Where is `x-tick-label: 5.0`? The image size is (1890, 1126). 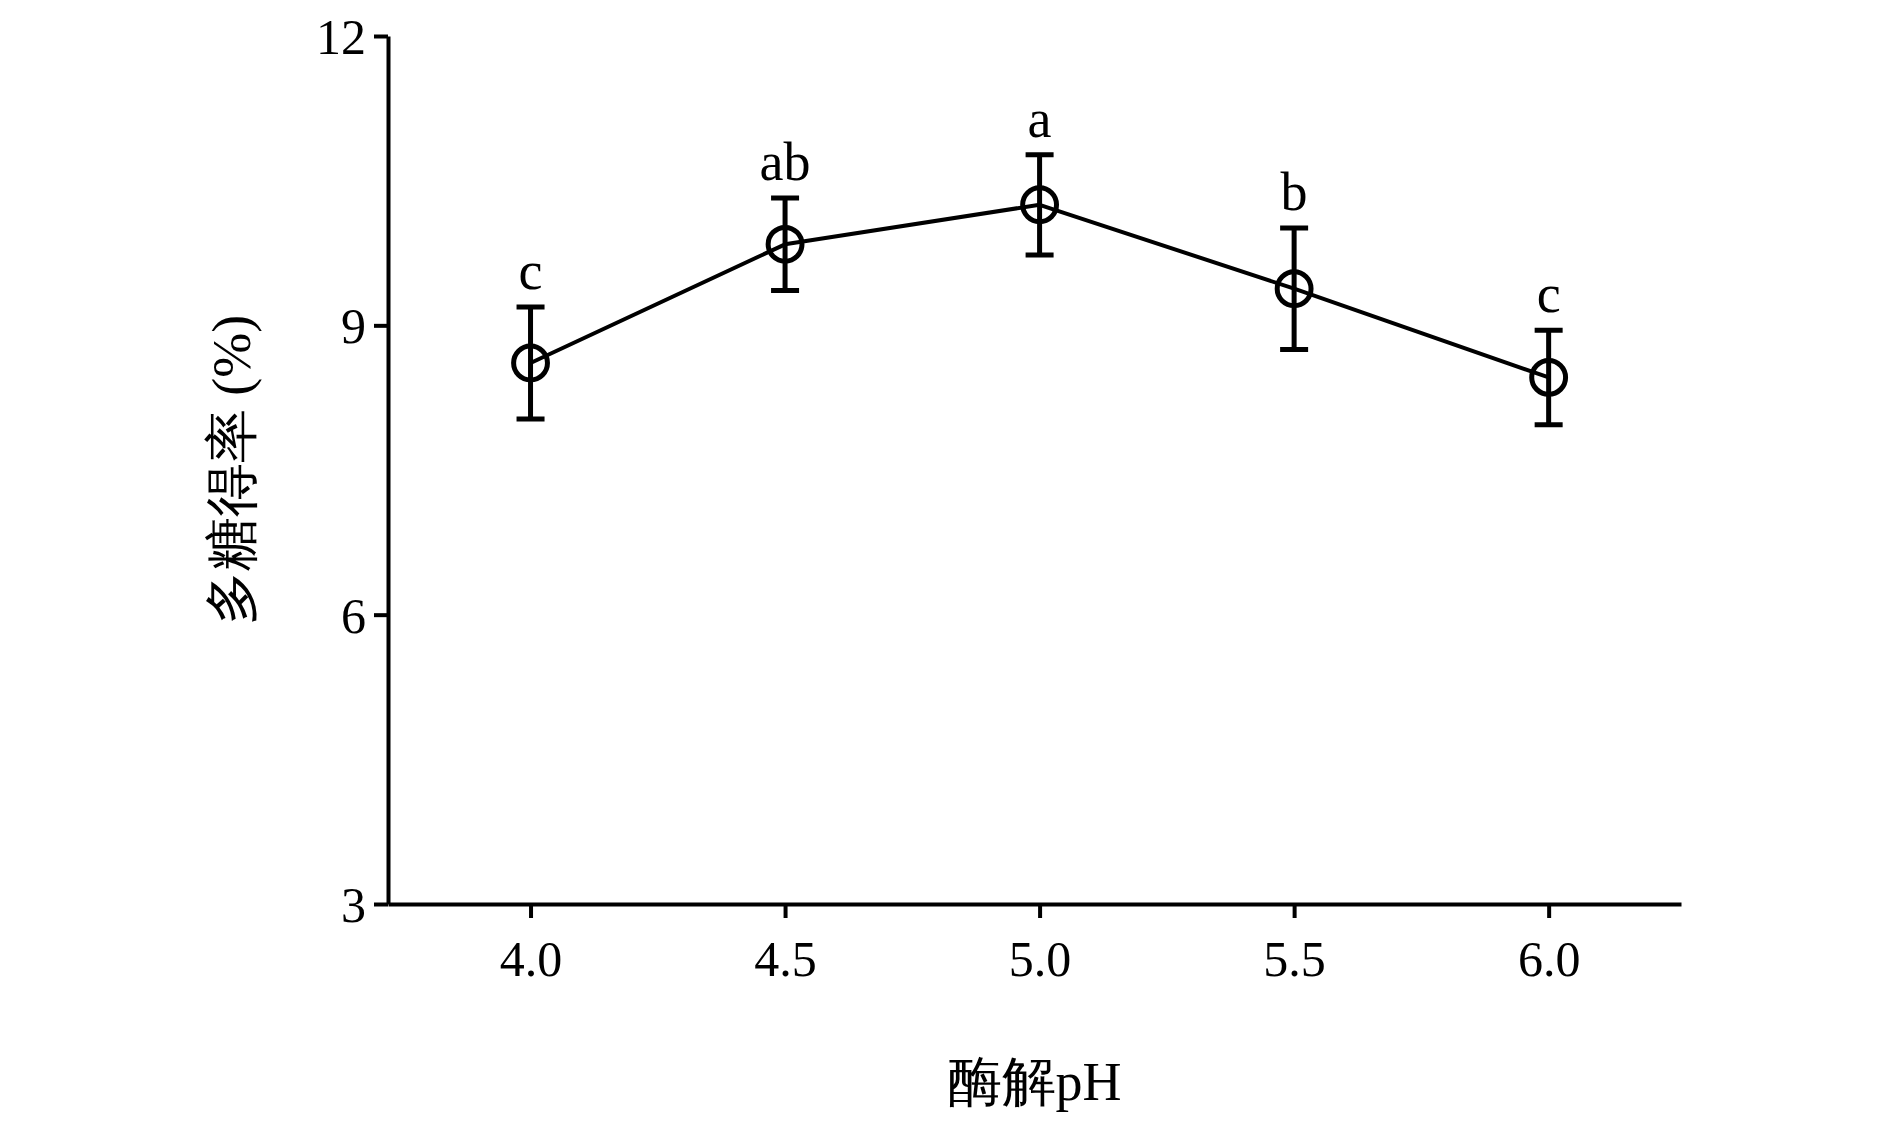
x-tick-label: 5.0 is located at coordinates (1040, 959).